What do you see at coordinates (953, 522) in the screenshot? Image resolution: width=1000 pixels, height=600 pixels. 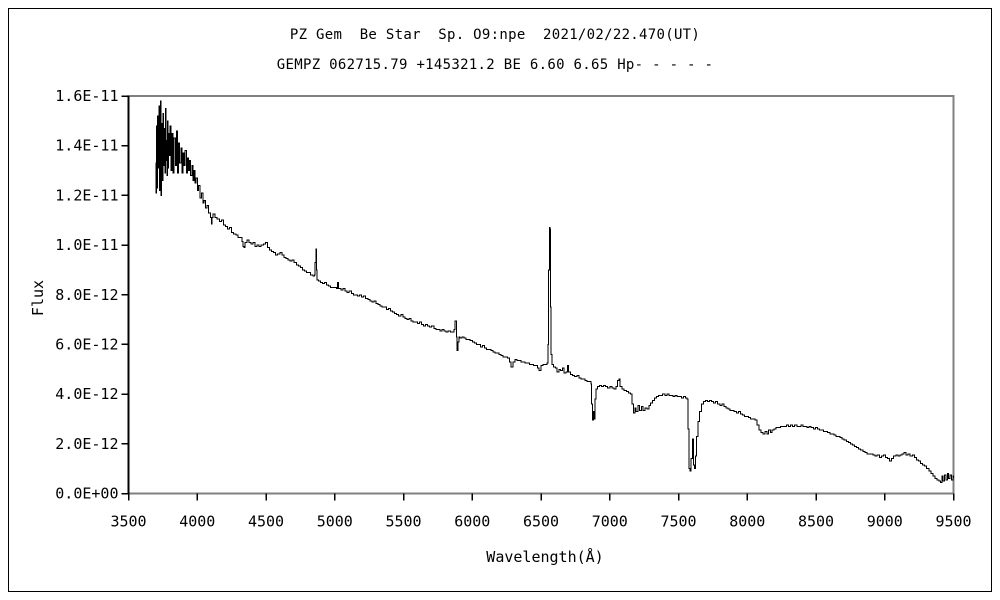 I see `x-tick-label: 9500` at bounding box center [953, 522].